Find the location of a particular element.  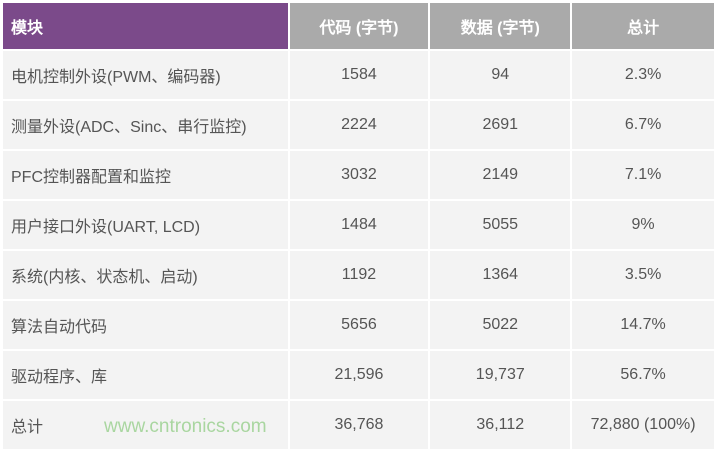

cell-data-bytes: 5055 is located at coordinates (500, 225).